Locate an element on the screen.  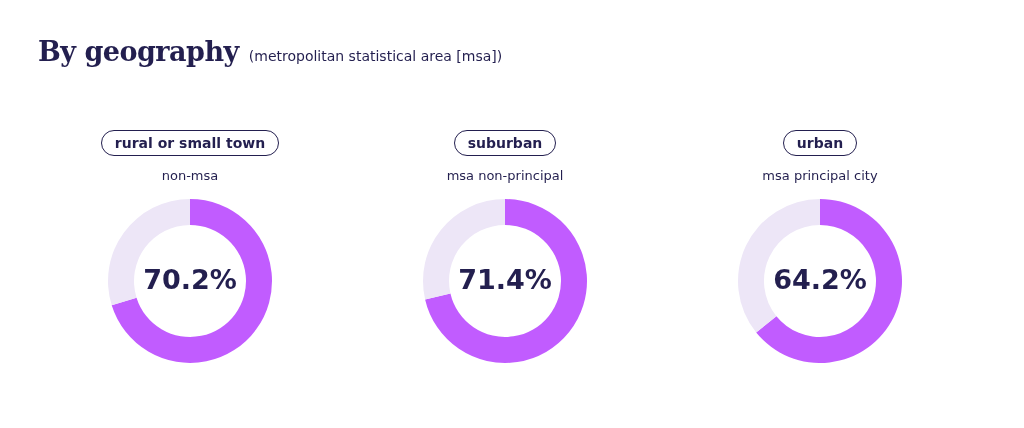
chart-title: suburban is located at coordinates (505, 143).